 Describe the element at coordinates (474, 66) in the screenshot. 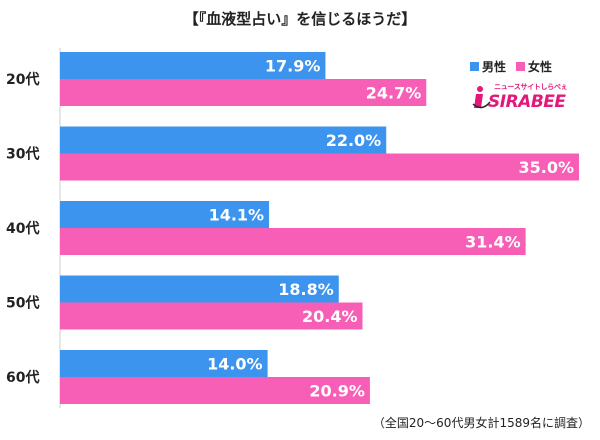

I see `legend-swatch-male` at that location.